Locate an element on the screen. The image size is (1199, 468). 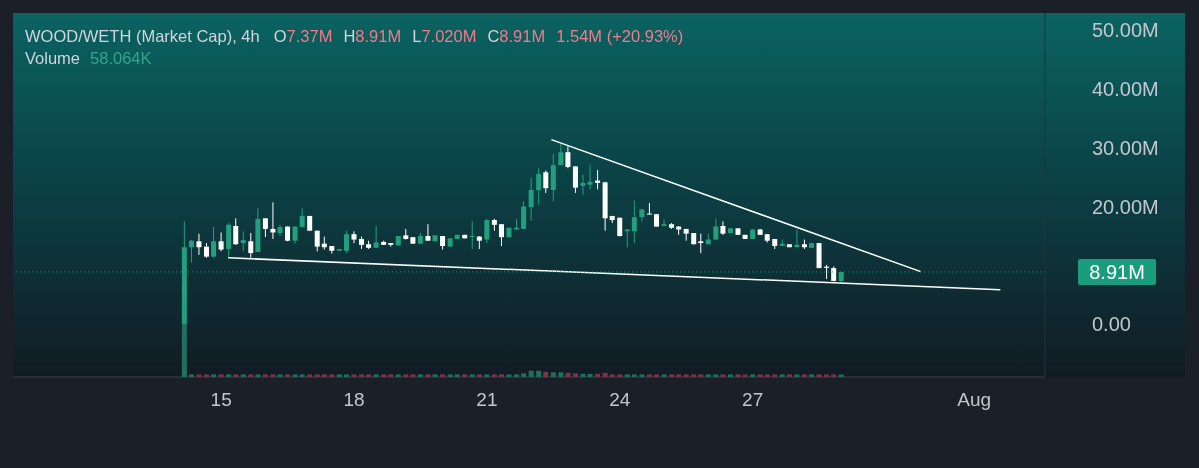
y-tick-label: 0.00 is located at coordinates (1111, 324).